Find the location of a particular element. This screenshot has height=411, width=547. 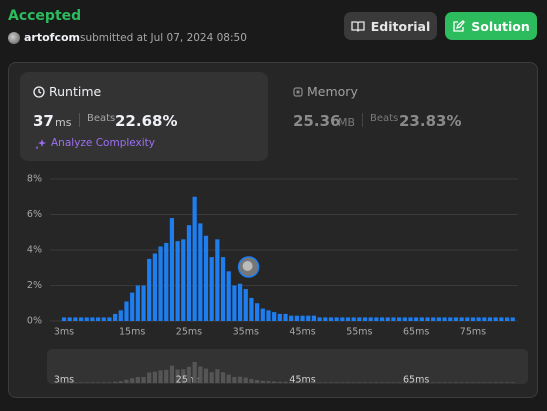

runtime-label: Runtime is located at coordinates (75, 91).